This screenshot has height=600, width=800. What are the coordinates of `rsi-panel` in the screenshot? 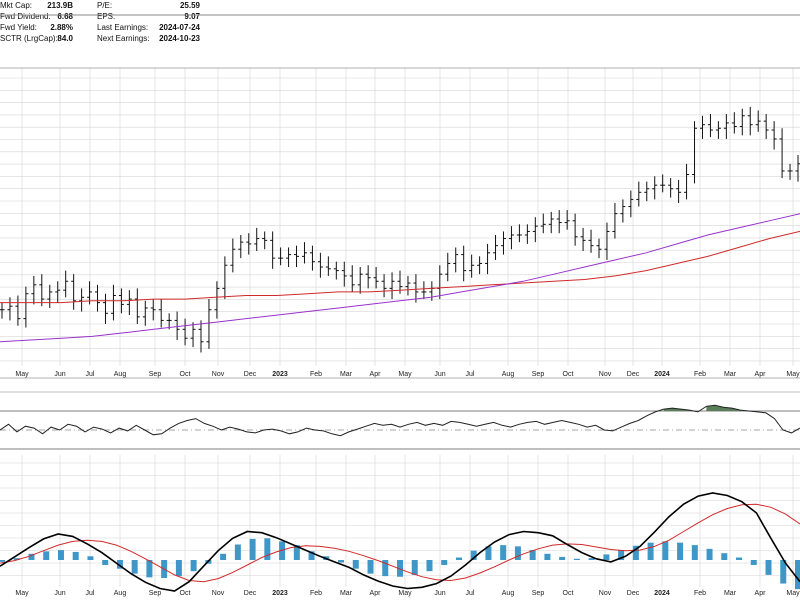 It's located at (400, 420).